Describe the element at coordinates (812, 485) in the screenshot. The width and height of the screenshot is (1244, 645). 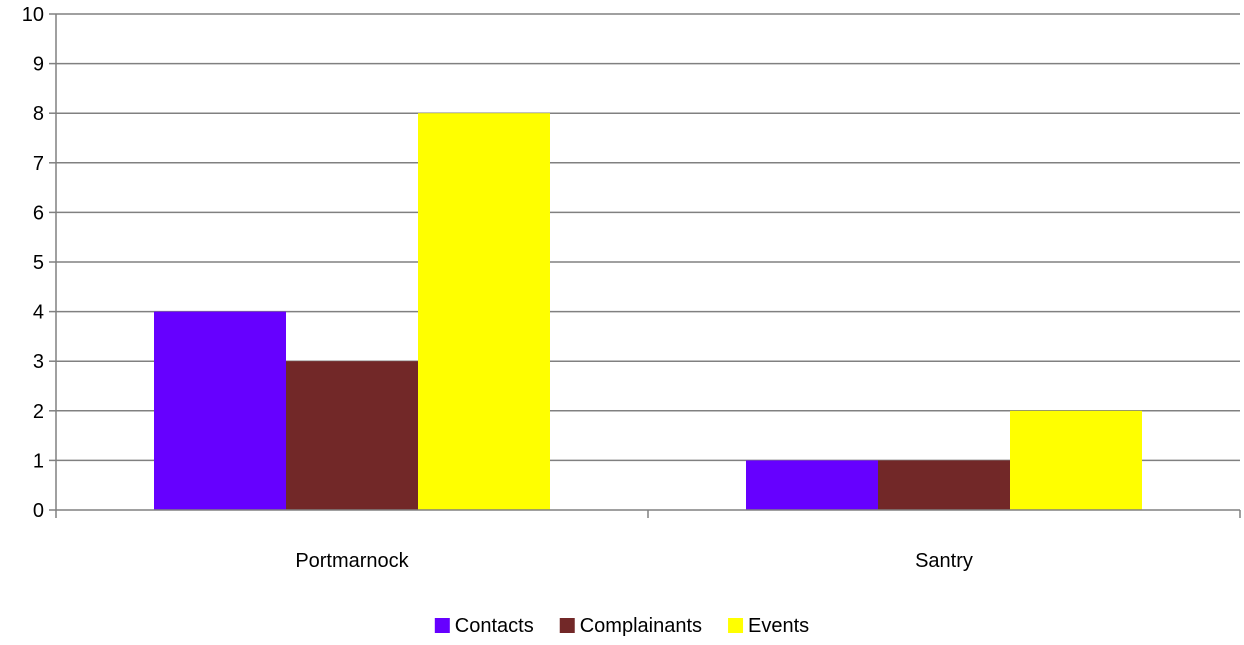
I see `bar-contacts-santry` at that location.